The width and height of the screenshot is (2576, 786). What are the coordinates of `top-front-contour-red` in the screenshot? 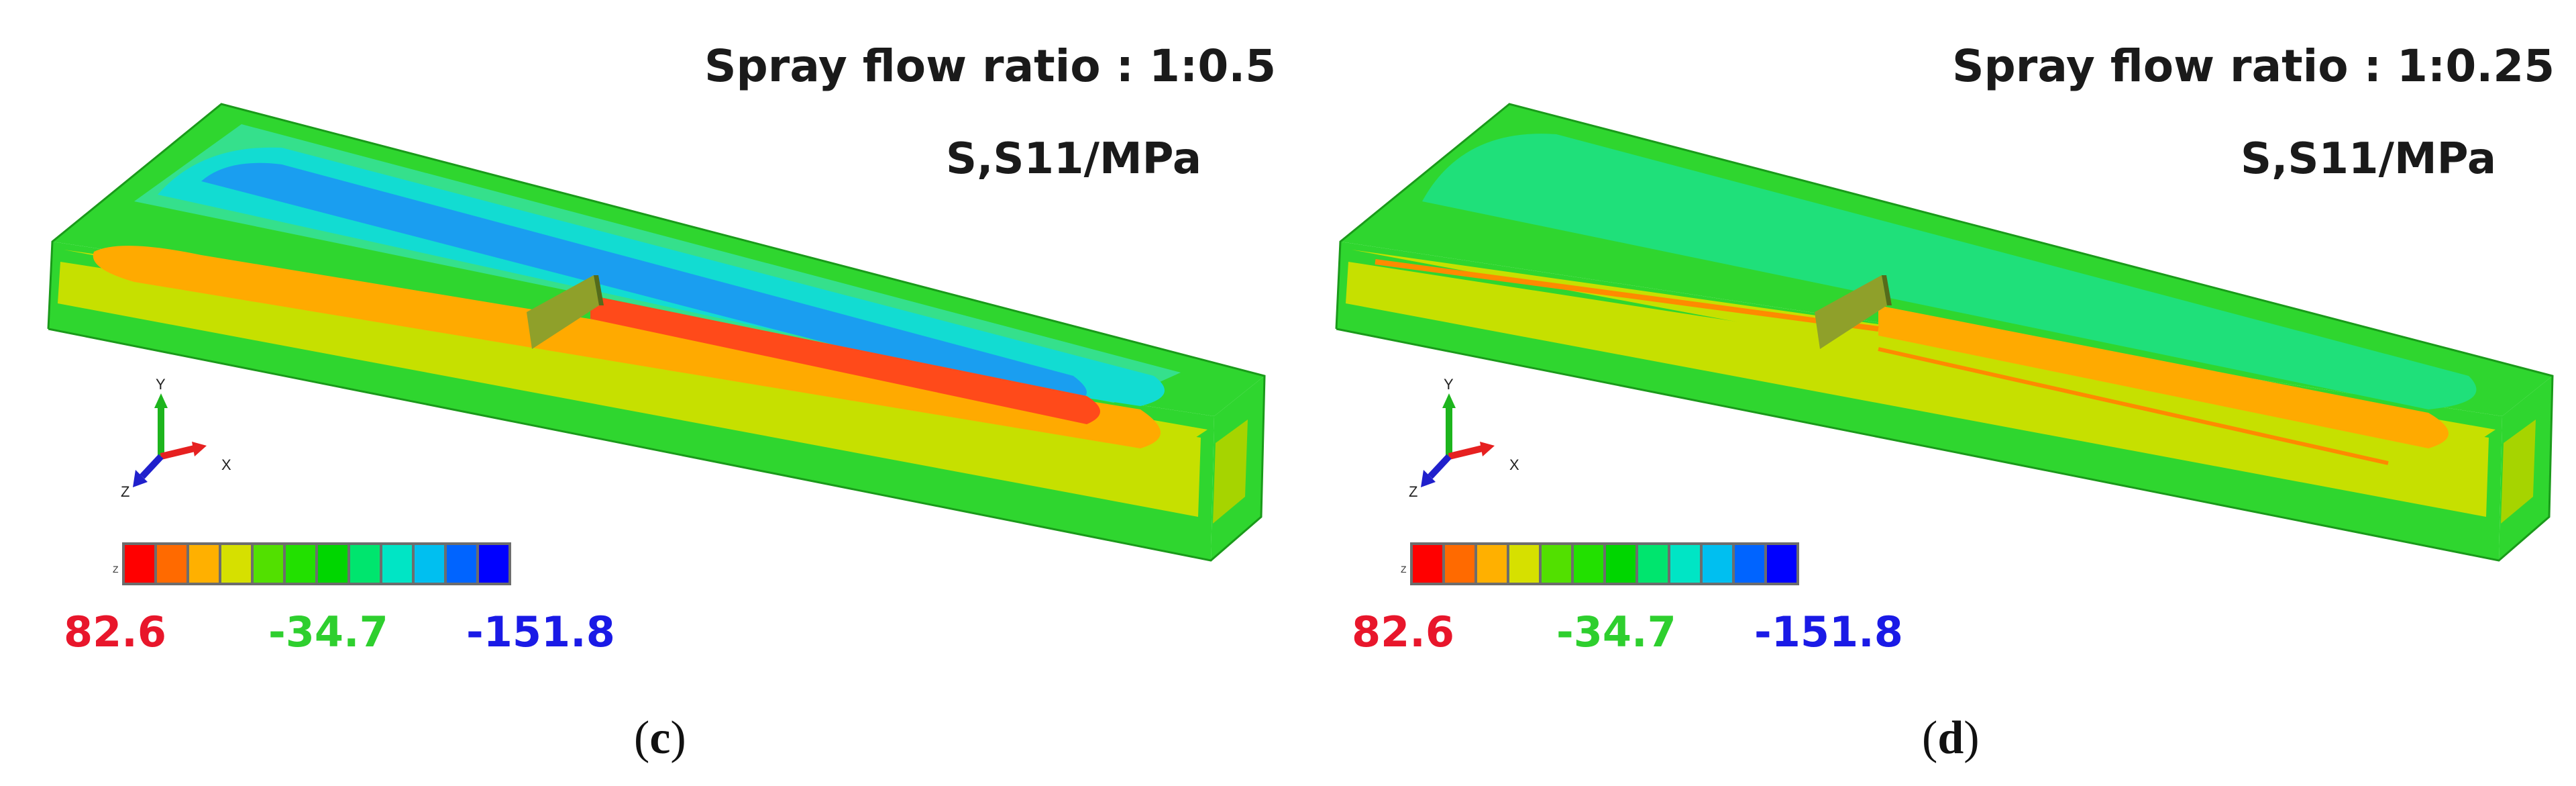 It's located at (845, 359).